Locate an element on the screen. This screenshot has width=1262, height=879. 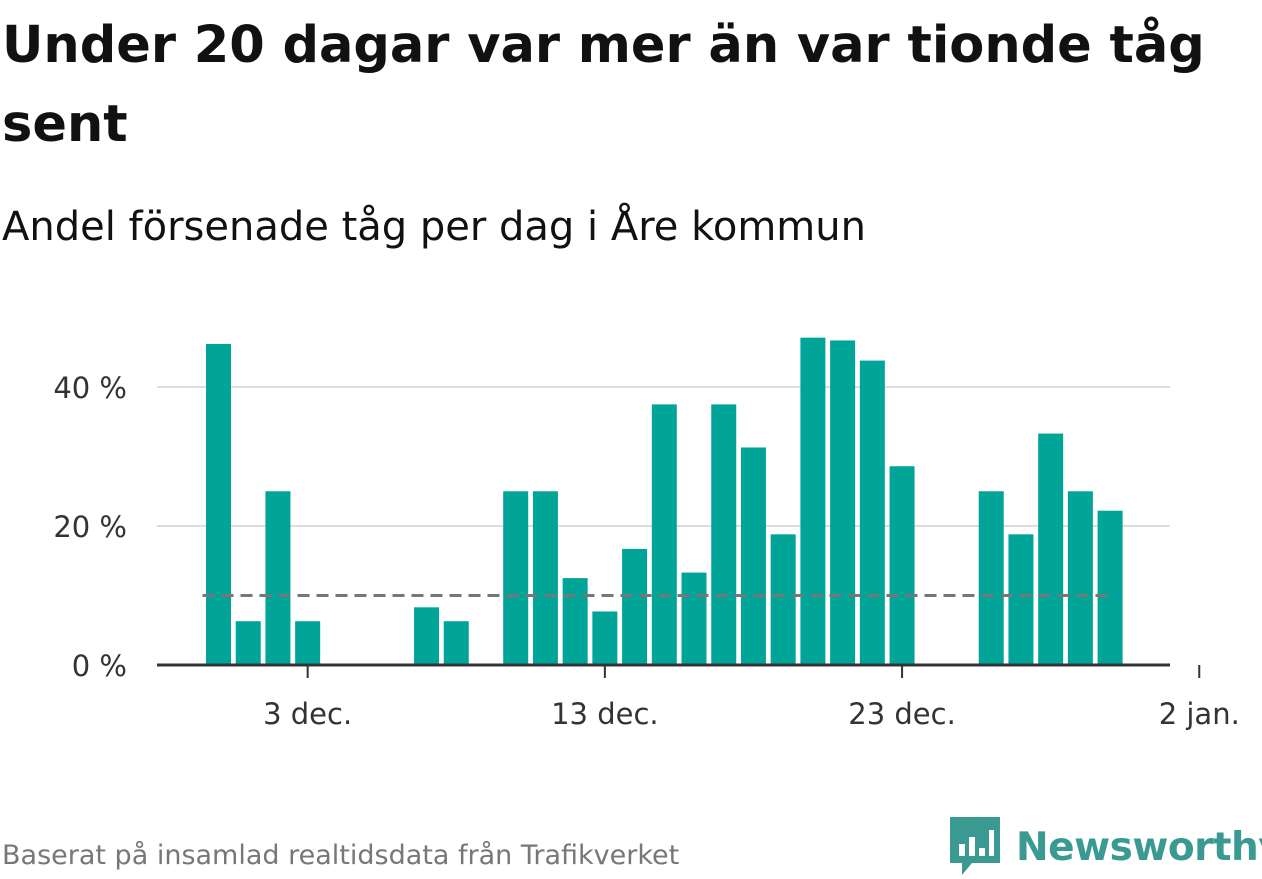
y-tick-label: 0 % is located at coordinates (99, 666).